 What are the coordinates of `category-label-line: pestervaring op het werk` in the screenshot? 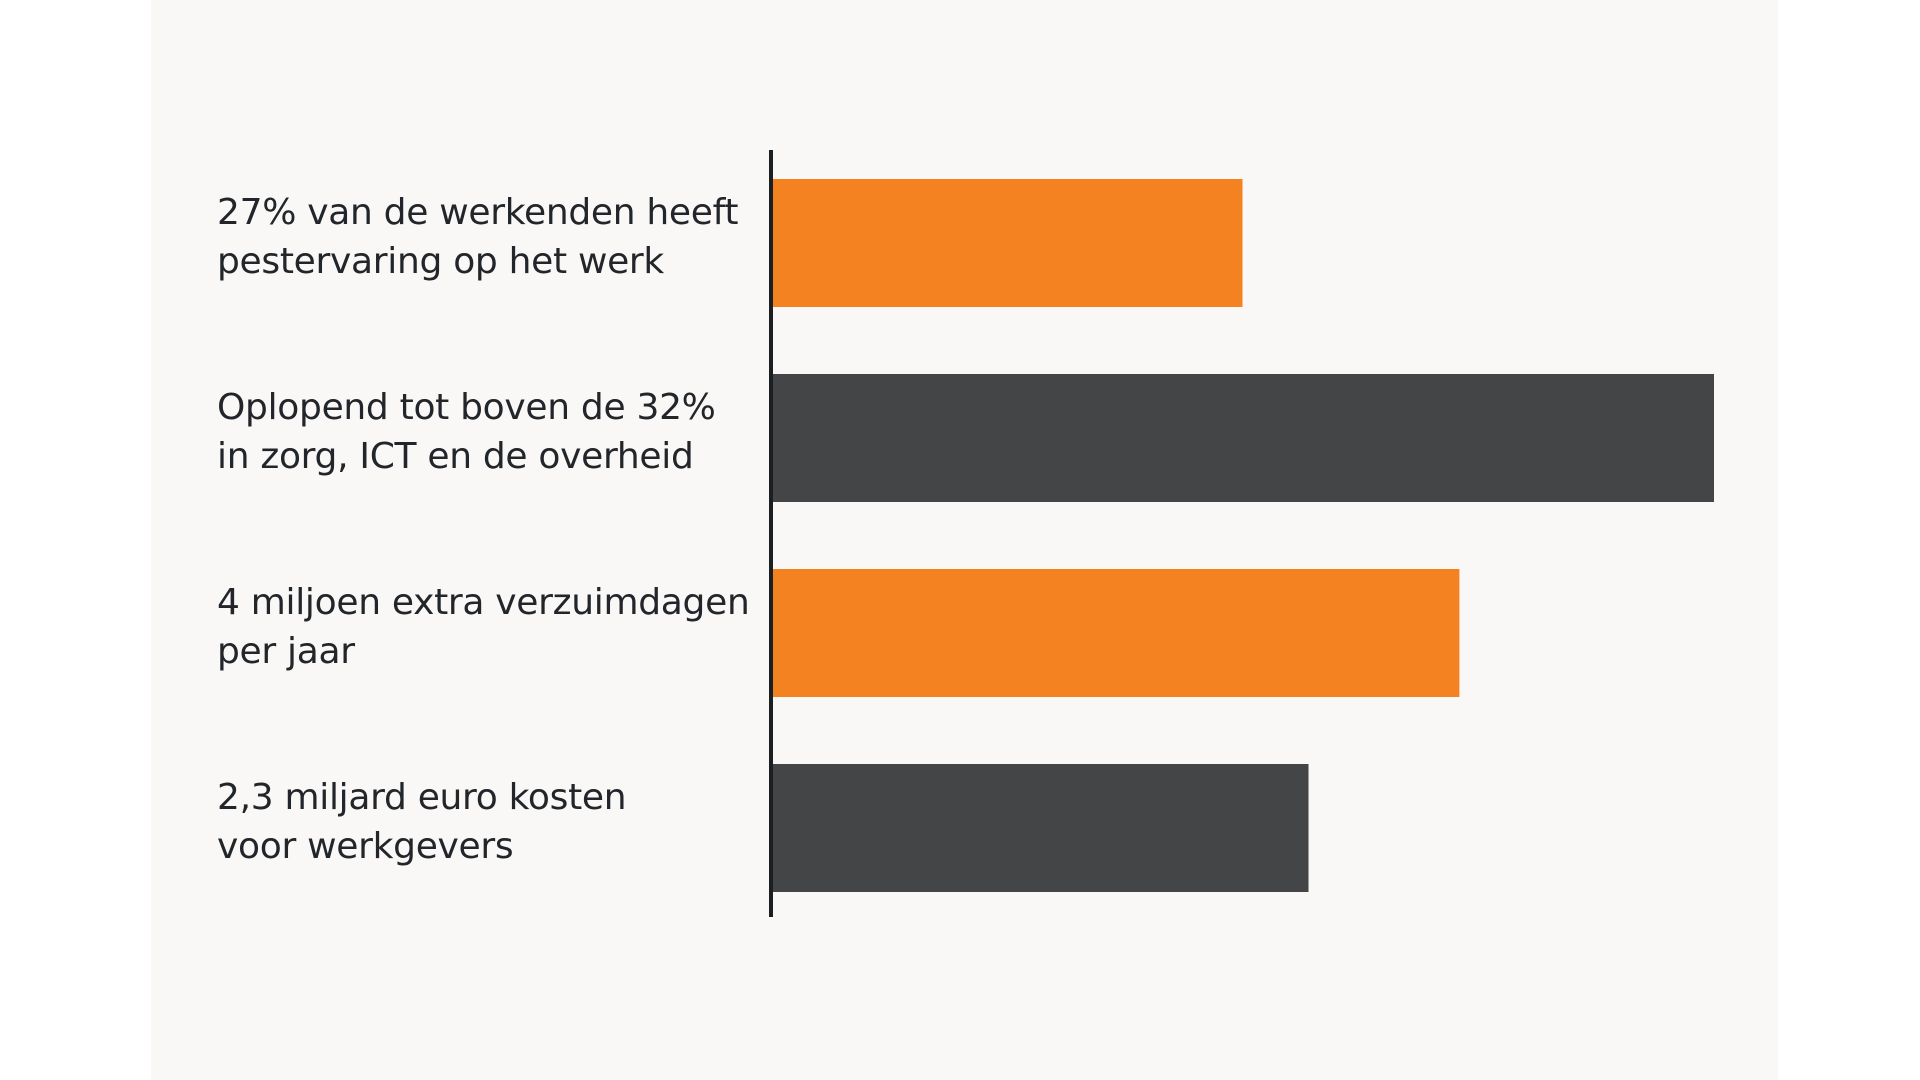 It's located at (440, 261).